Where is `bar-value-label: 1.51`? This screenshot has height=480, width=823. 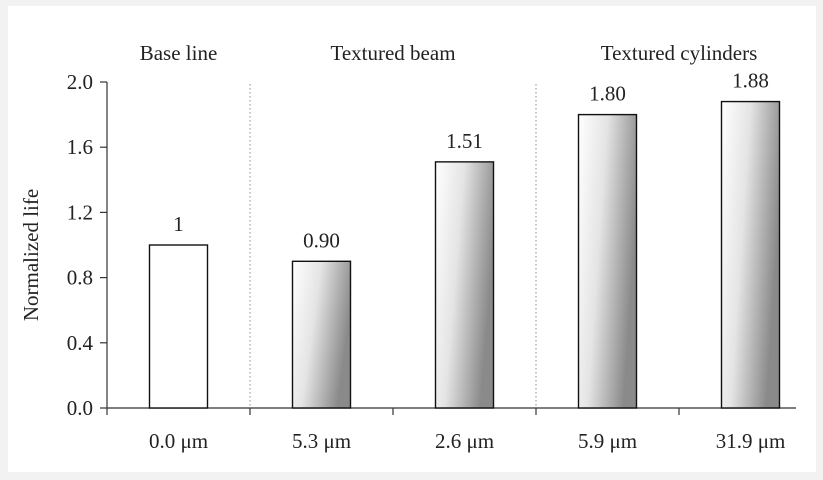
bar-value-label: 1.51 is located at coordinates (464, 141).